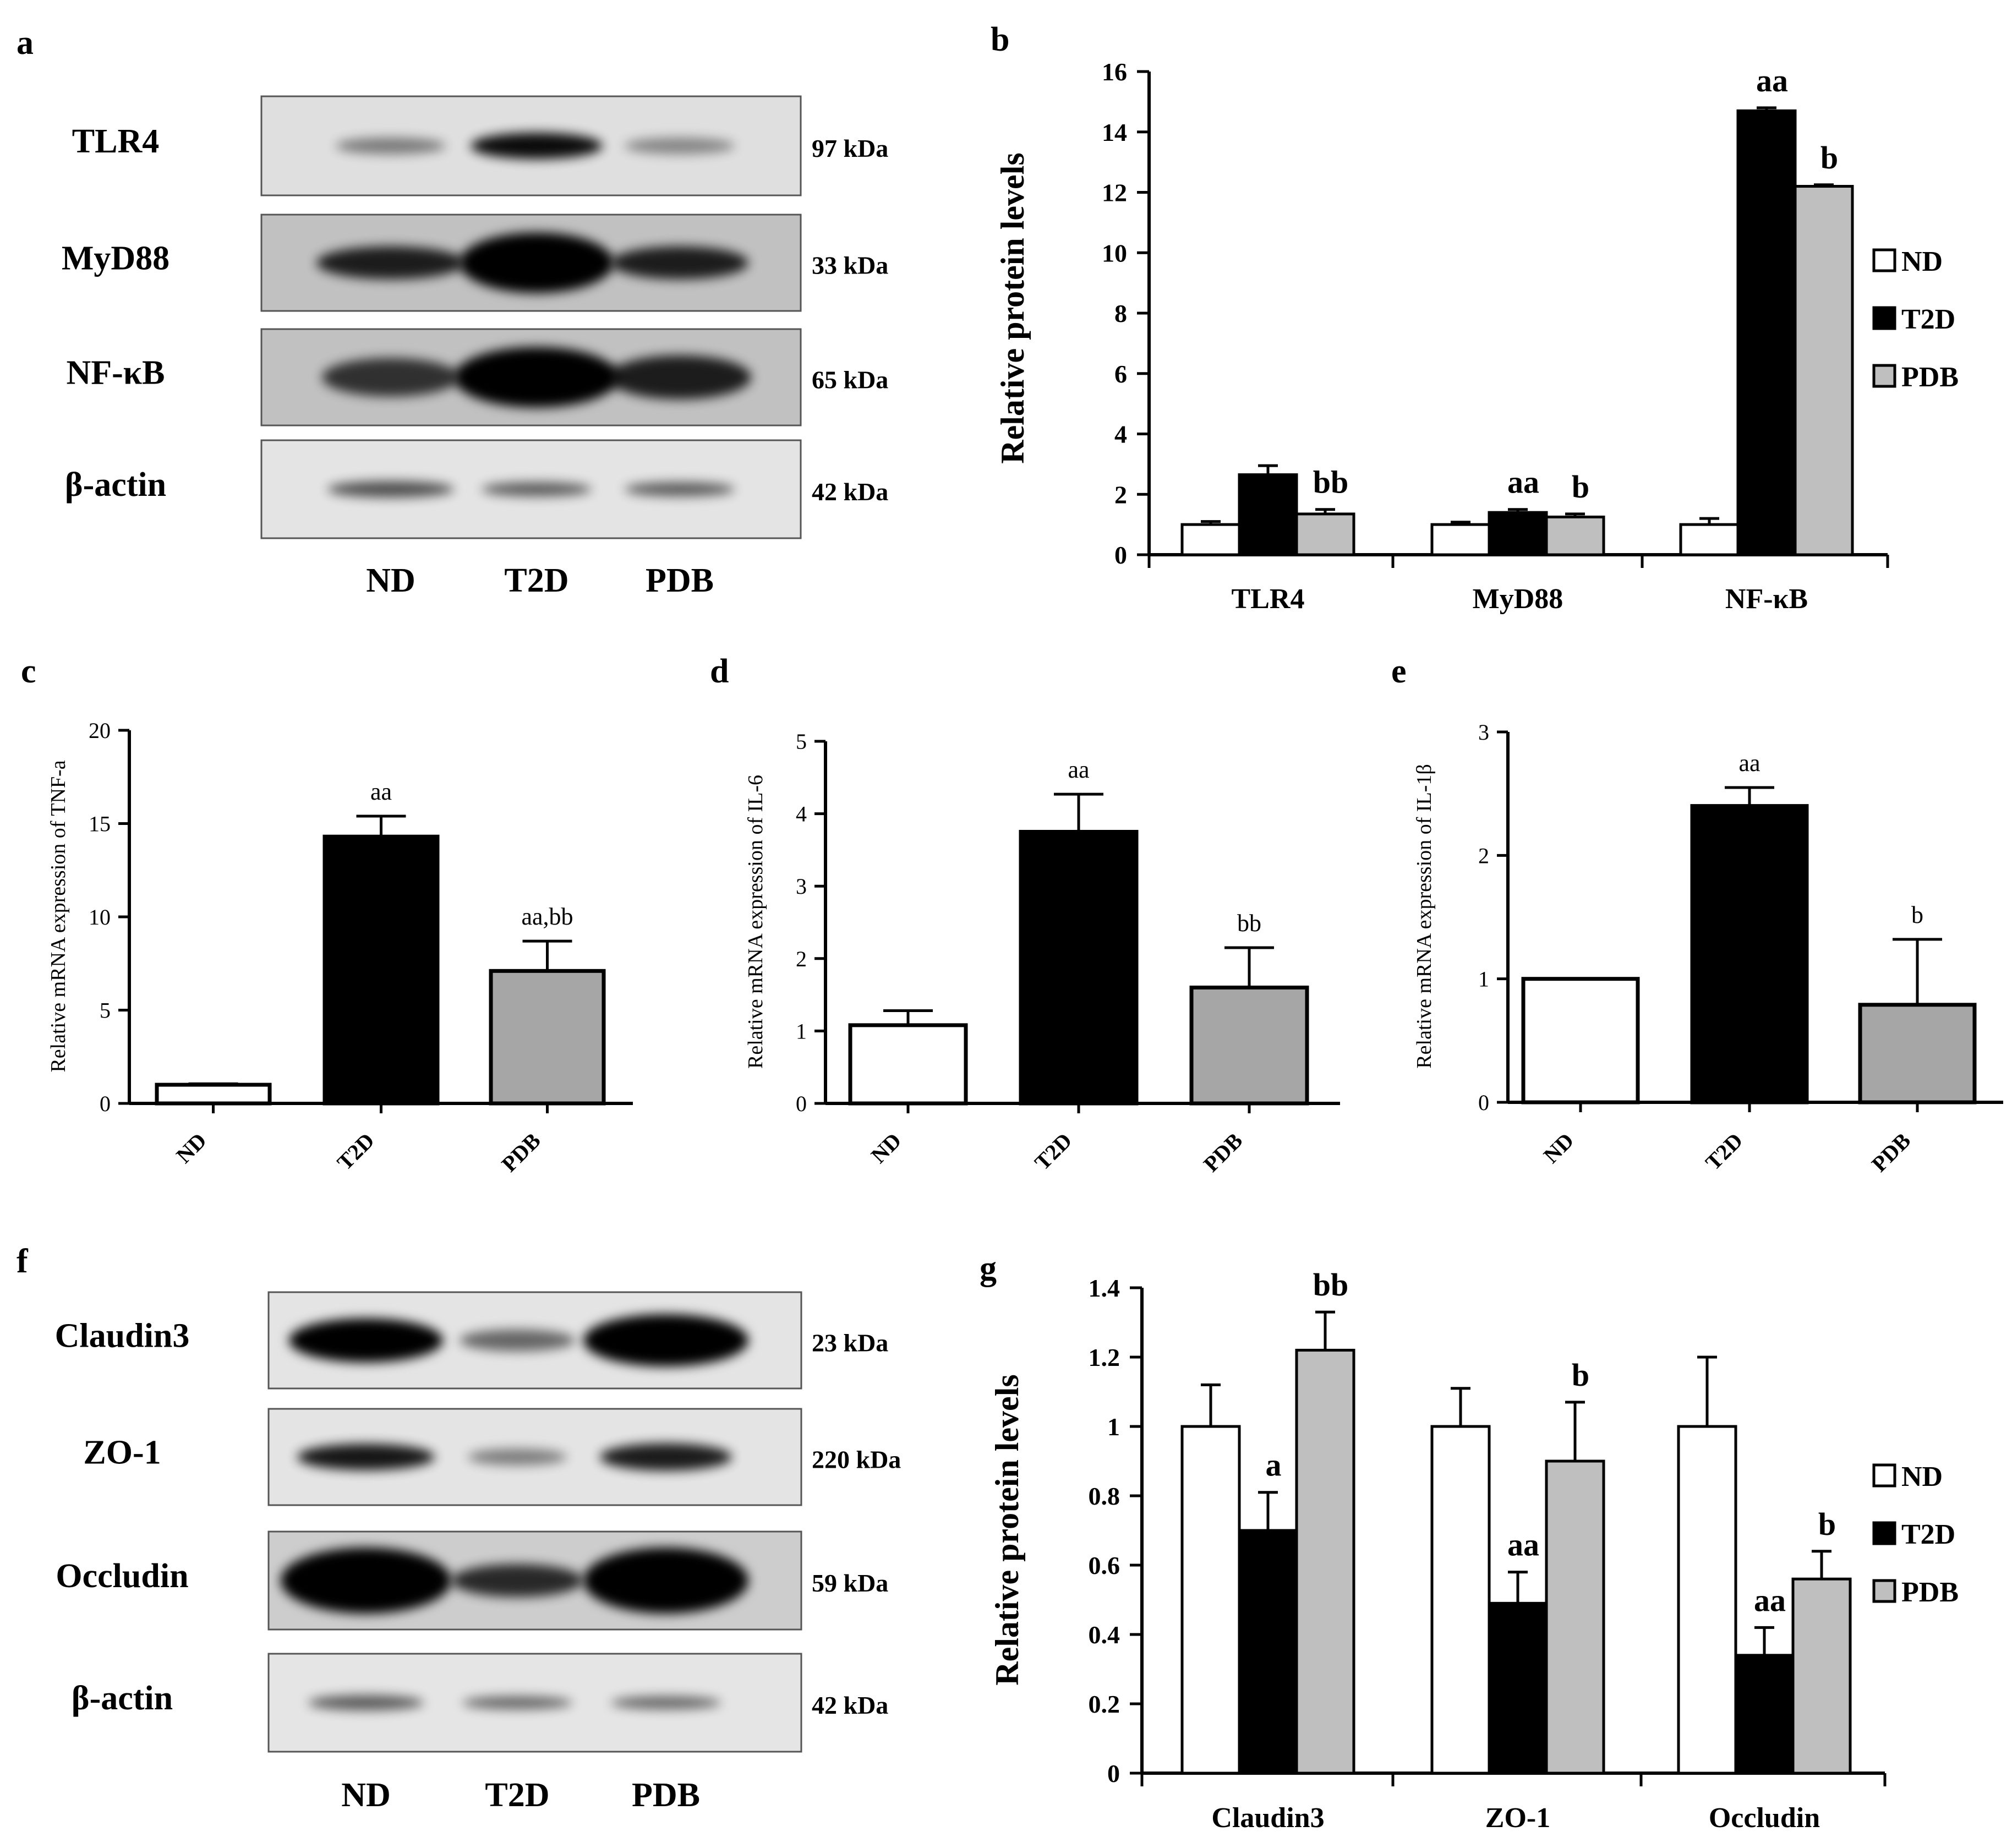 This screenshot has width=2012, height=1848. Describe the element at coordinates (23, 1261) in the screenshot. I see `panel-letter: f` at that location.